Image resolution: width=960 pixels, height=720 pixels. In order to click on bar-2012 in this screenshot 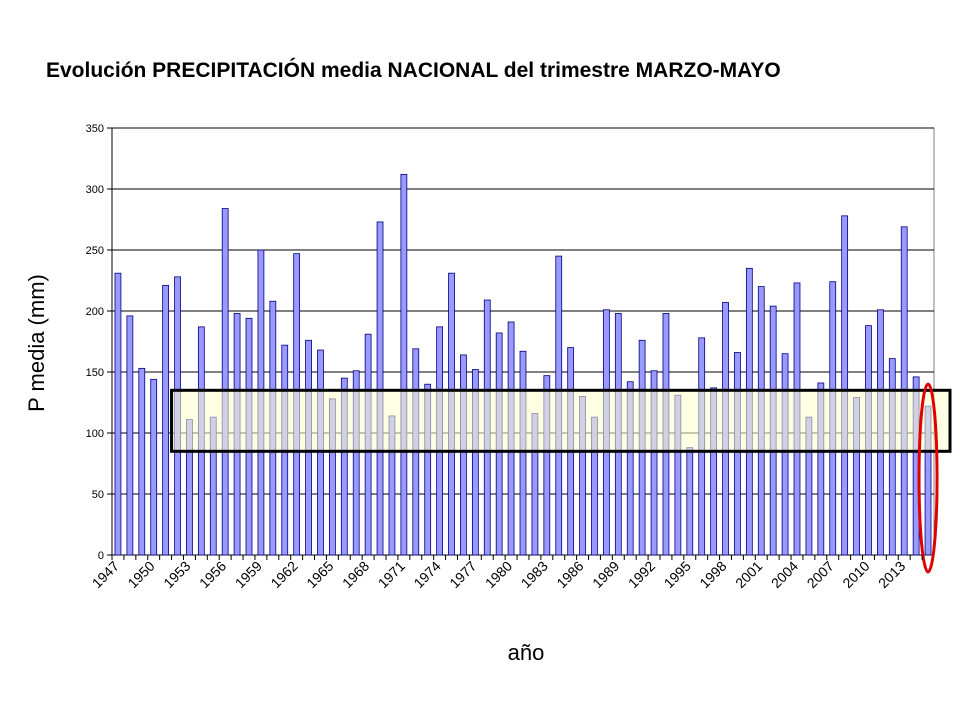, I will do `click(892, 457)`.